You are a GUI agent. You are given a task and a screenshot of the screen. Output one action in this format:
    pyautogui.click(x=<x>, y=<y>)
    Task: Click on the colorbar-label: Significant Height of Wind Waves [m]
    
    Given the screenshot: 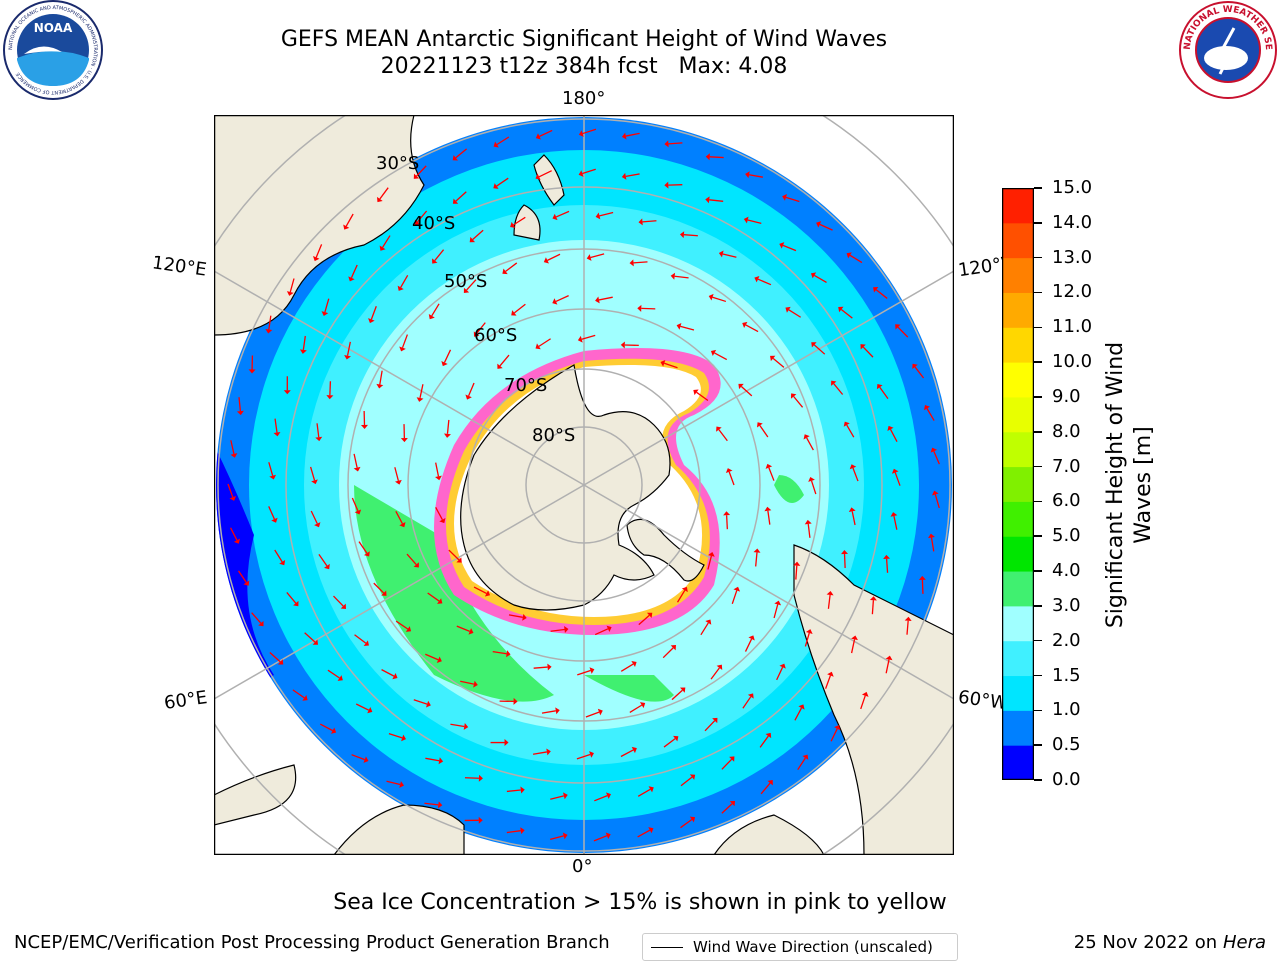 What is the action you would take?
    pyautogui.click(x=1130, y=485)
    